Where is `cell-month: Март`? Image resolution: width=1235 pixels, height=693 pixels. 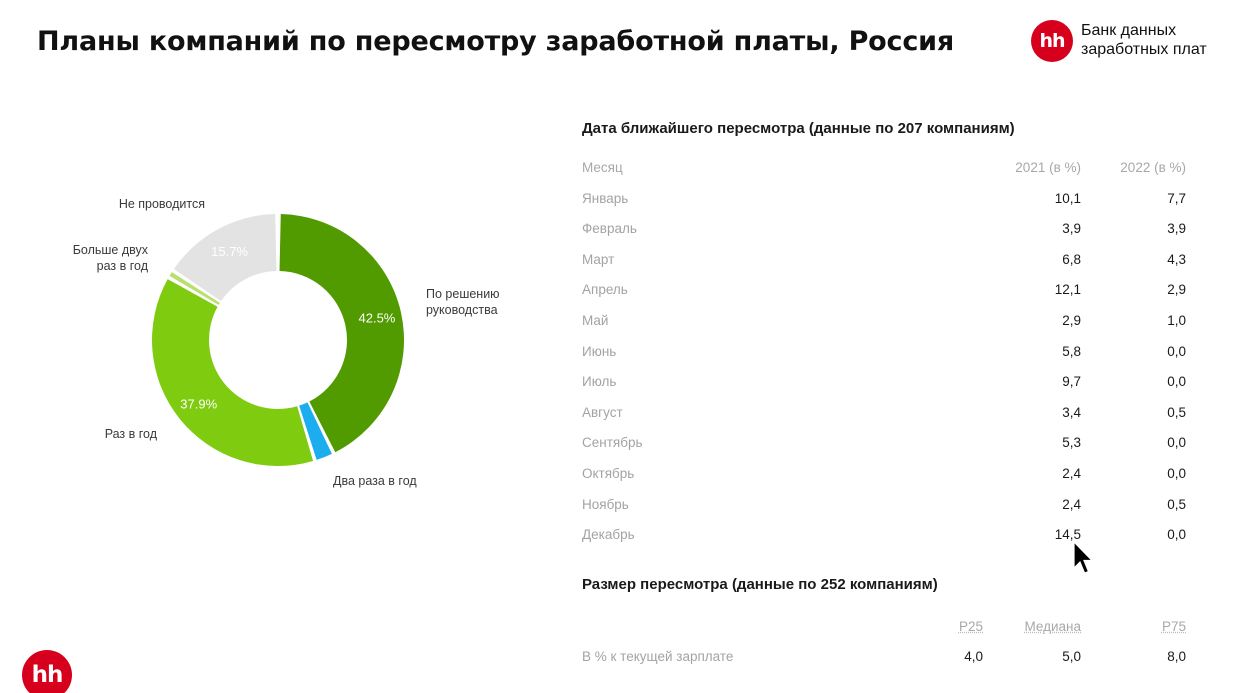 cell-month: Март is located at coordinates (598, 260).